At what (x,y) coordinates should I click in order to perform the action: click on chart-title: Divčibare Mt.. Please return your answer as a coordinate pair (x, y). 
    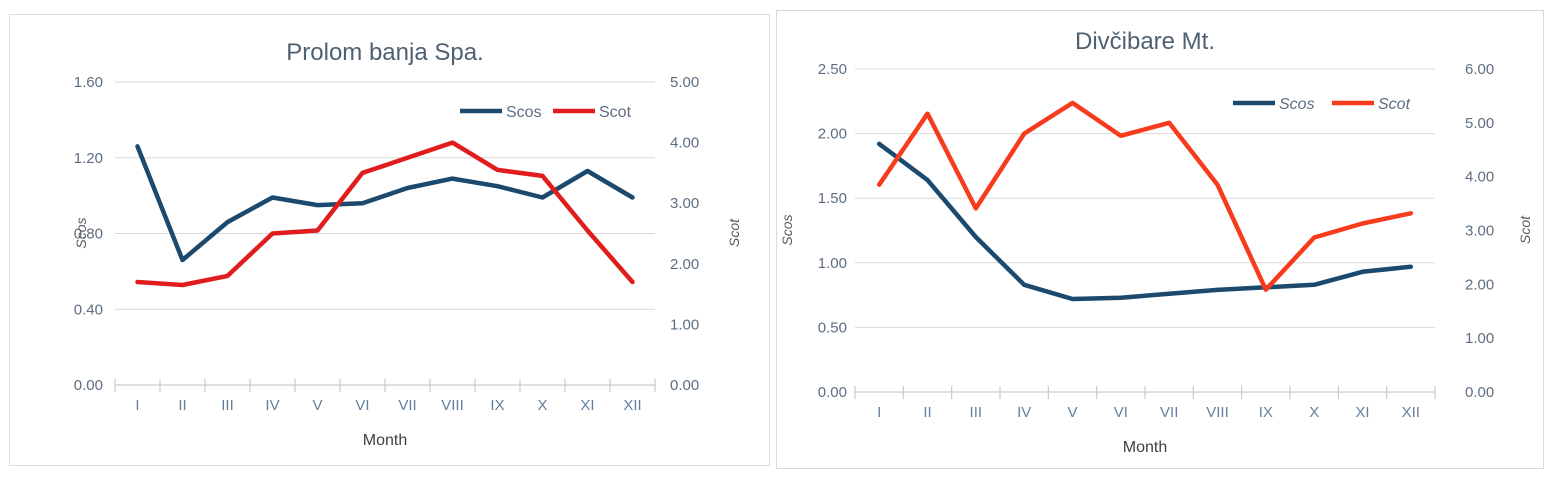
    Looking at the image, I should click on (1145, 41).